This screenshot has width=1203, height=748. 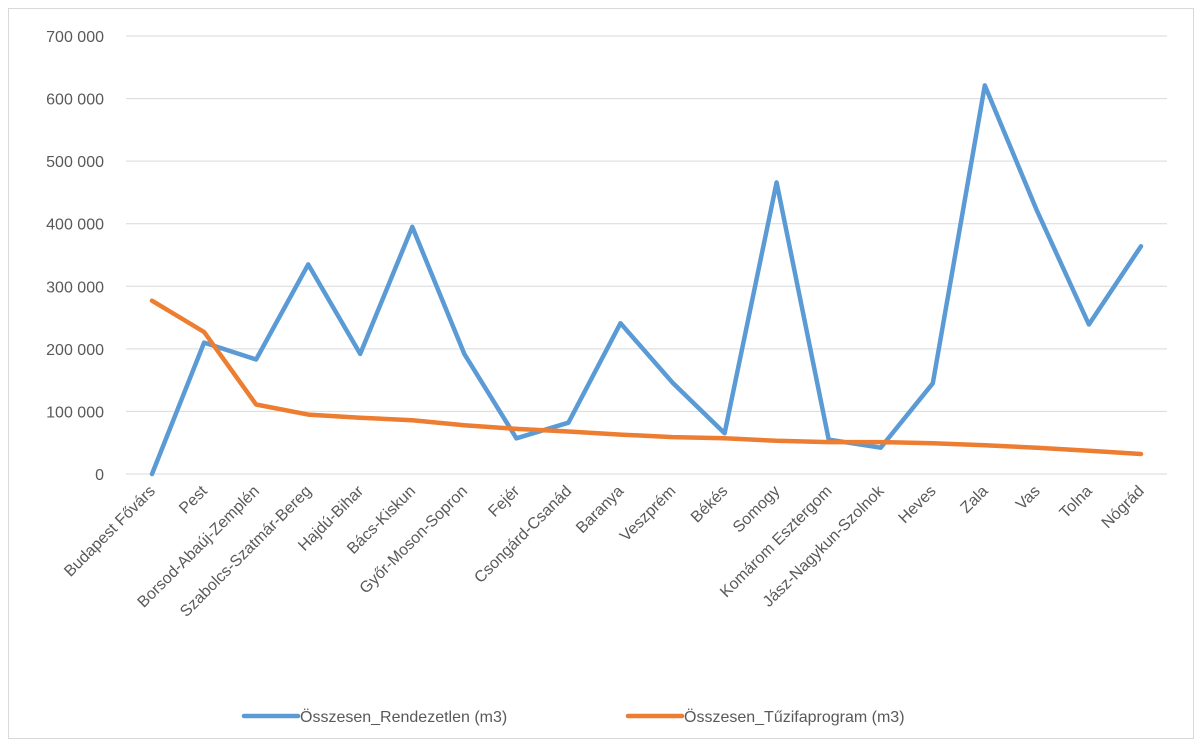 I want to click on y-tick-label: 500 000, so click(x=75, y=162).